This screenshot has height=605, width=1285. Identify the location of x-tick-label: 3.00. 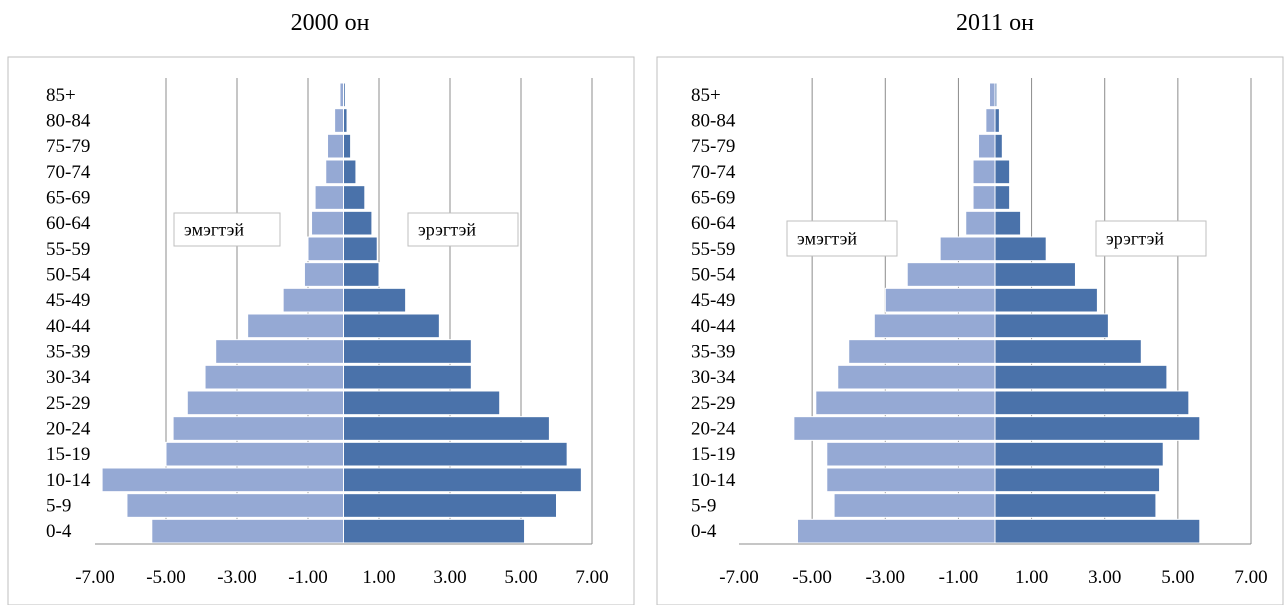
(449, 577).